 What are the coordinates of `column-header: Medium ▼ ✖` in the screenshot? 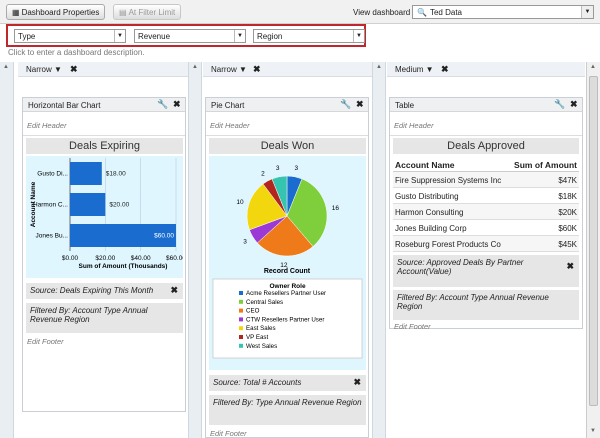 It's located at (486, 69).